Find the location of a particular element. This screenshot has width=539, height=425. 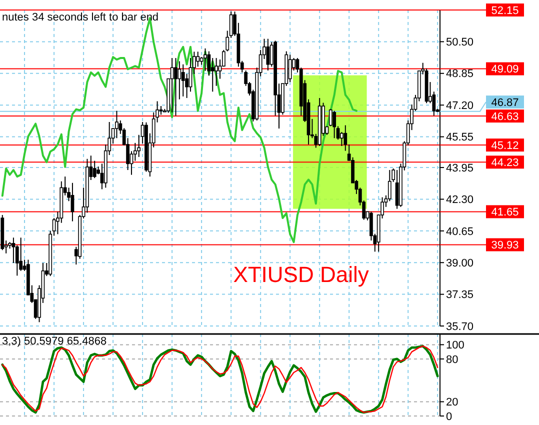

y-tick-label: 50.50 is located at coordinates (460, 42).